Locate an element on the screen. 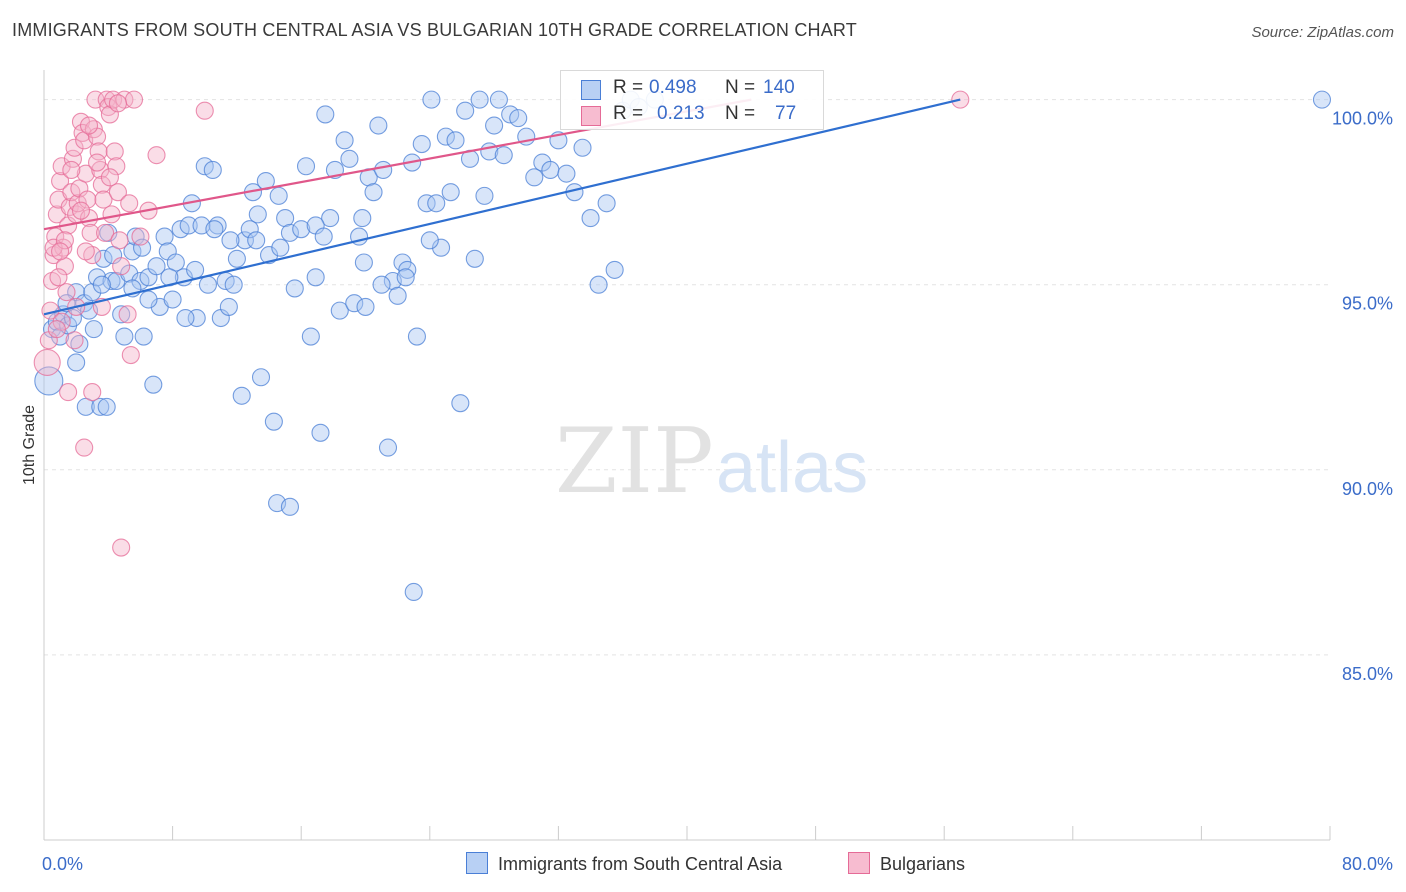 Image resolution: width=1406 pixels, height=892 pixels. watermark-atlas: atlas is located at coordinates (792, 468).